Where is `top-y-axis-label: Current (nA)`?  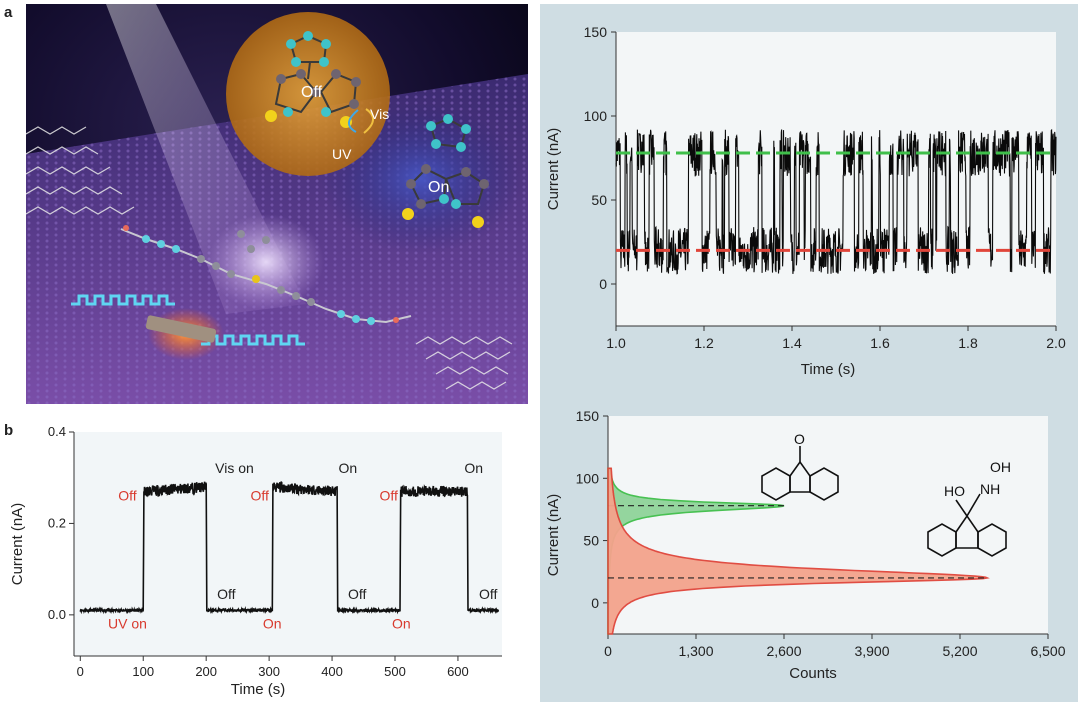 top-y-axis-label: Current (nA) is located at coordinates (553, 169).